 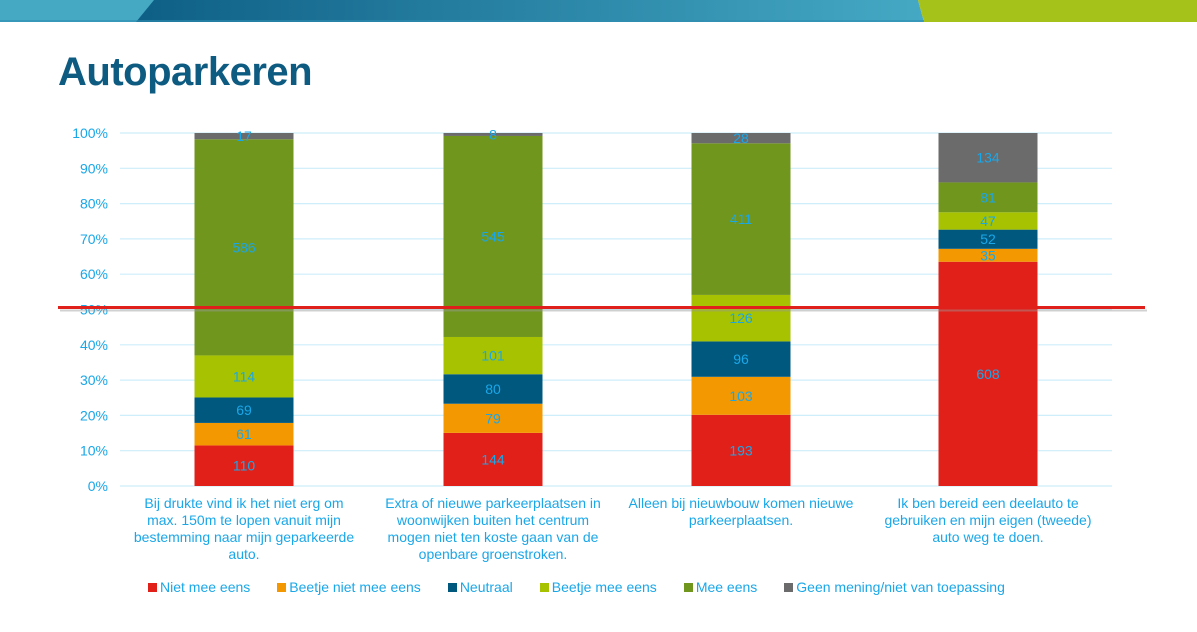 What do you see at coordinates (355, 587) in the screenshot?
I see `legend-label: Beetje niet mee eens` at bounding box center [355, 587].